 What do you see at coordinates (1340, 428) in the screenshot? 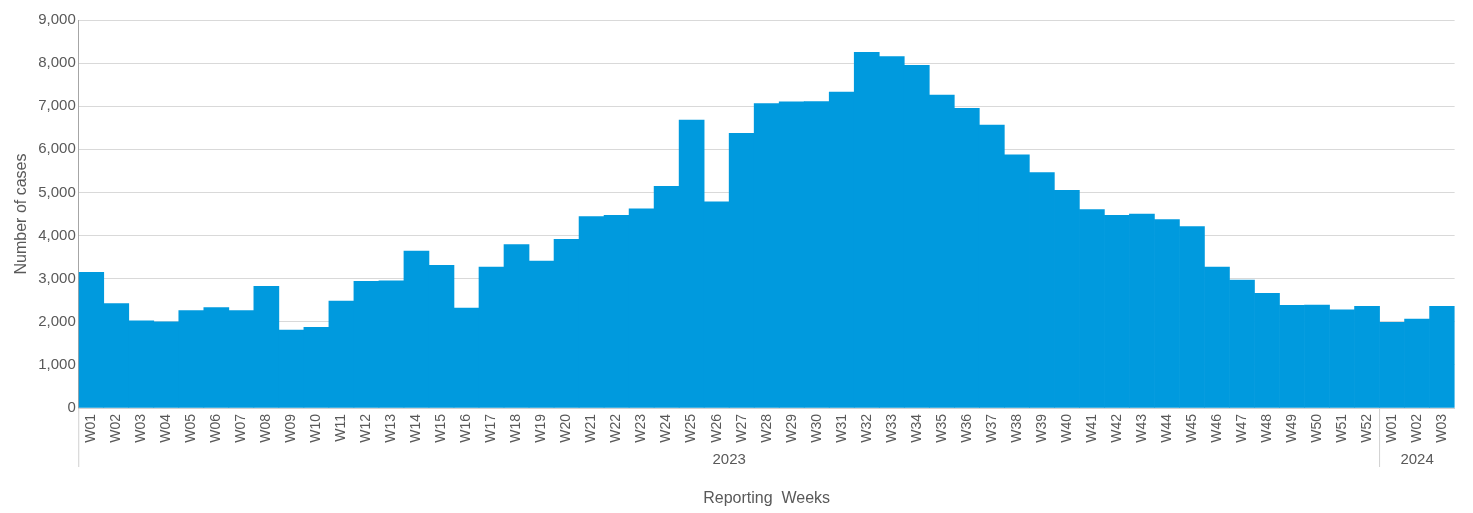
I see `x-tick-label: W51` at bounding box center [1340, 428].